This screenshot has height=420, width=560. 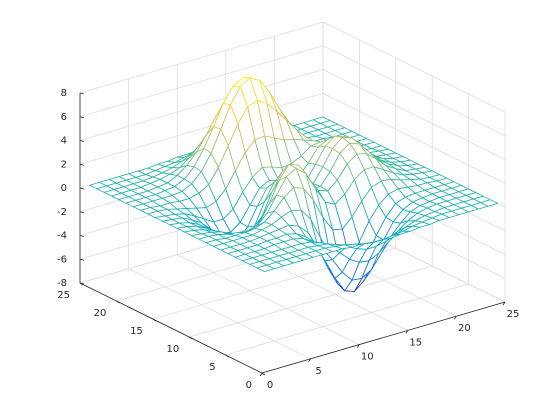 I want to click on z-tick-label: -6, so click(x=62, y=259).